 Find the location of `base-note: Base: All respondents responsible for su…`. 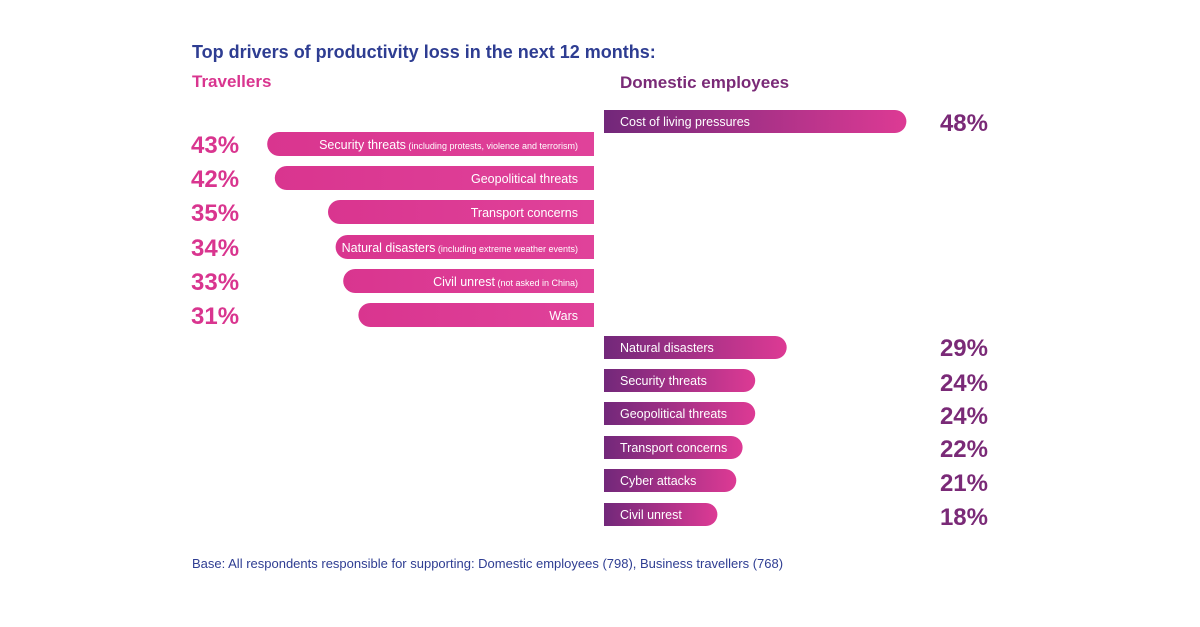

base-note: Base: All respondents responsible for su… is located at coordinates (488, 563).